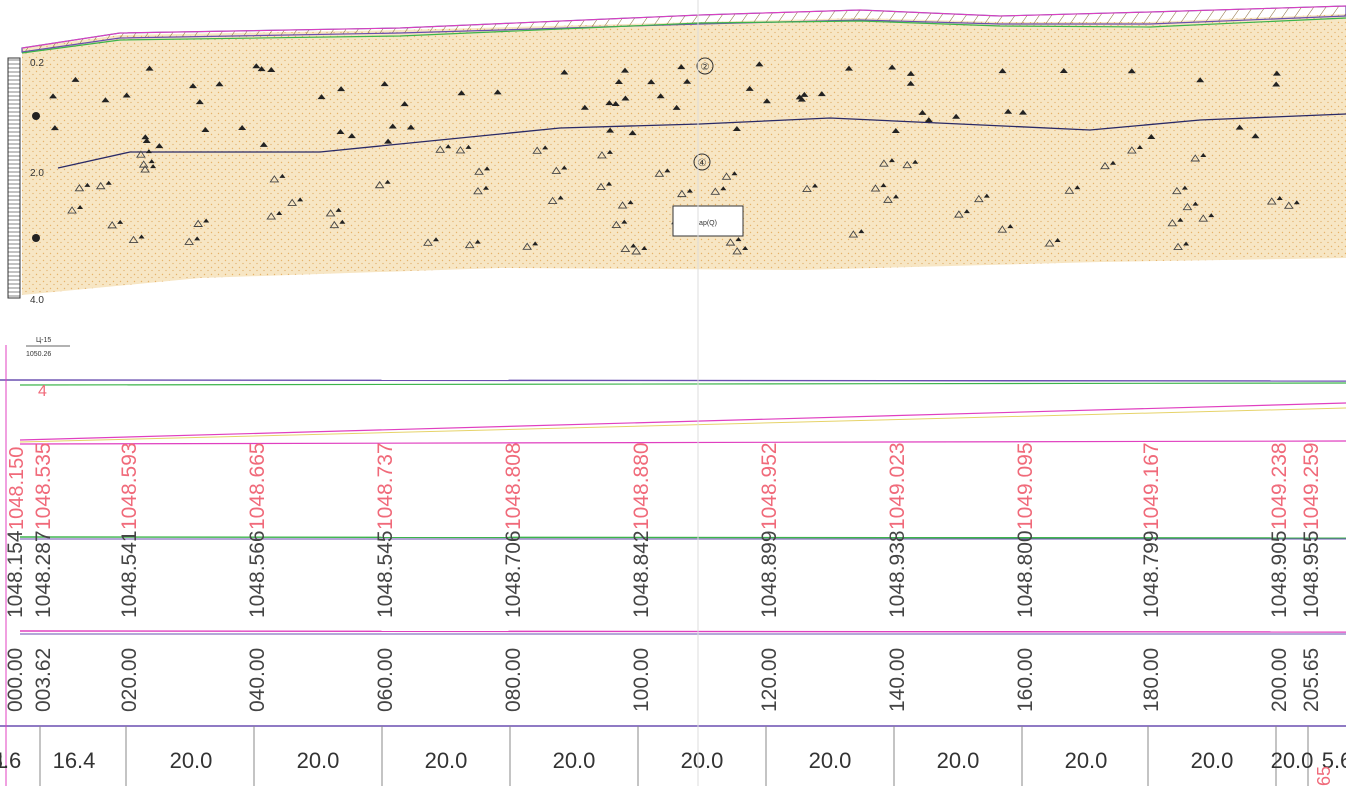 This screenshot has height=786, width=1346. Describe the element at coordinates (1151, 486) in the screenshot. I see `design-elevation: 1049.167` at that location.